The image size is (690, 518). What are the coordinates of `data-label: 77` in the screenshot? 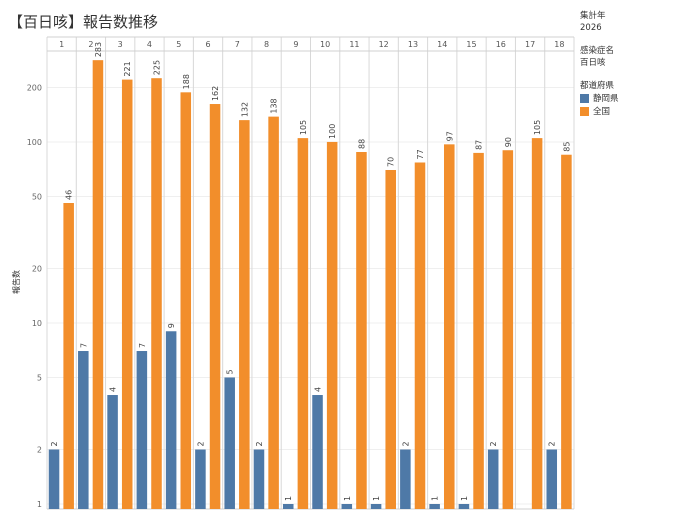 It's located at (420, 154).